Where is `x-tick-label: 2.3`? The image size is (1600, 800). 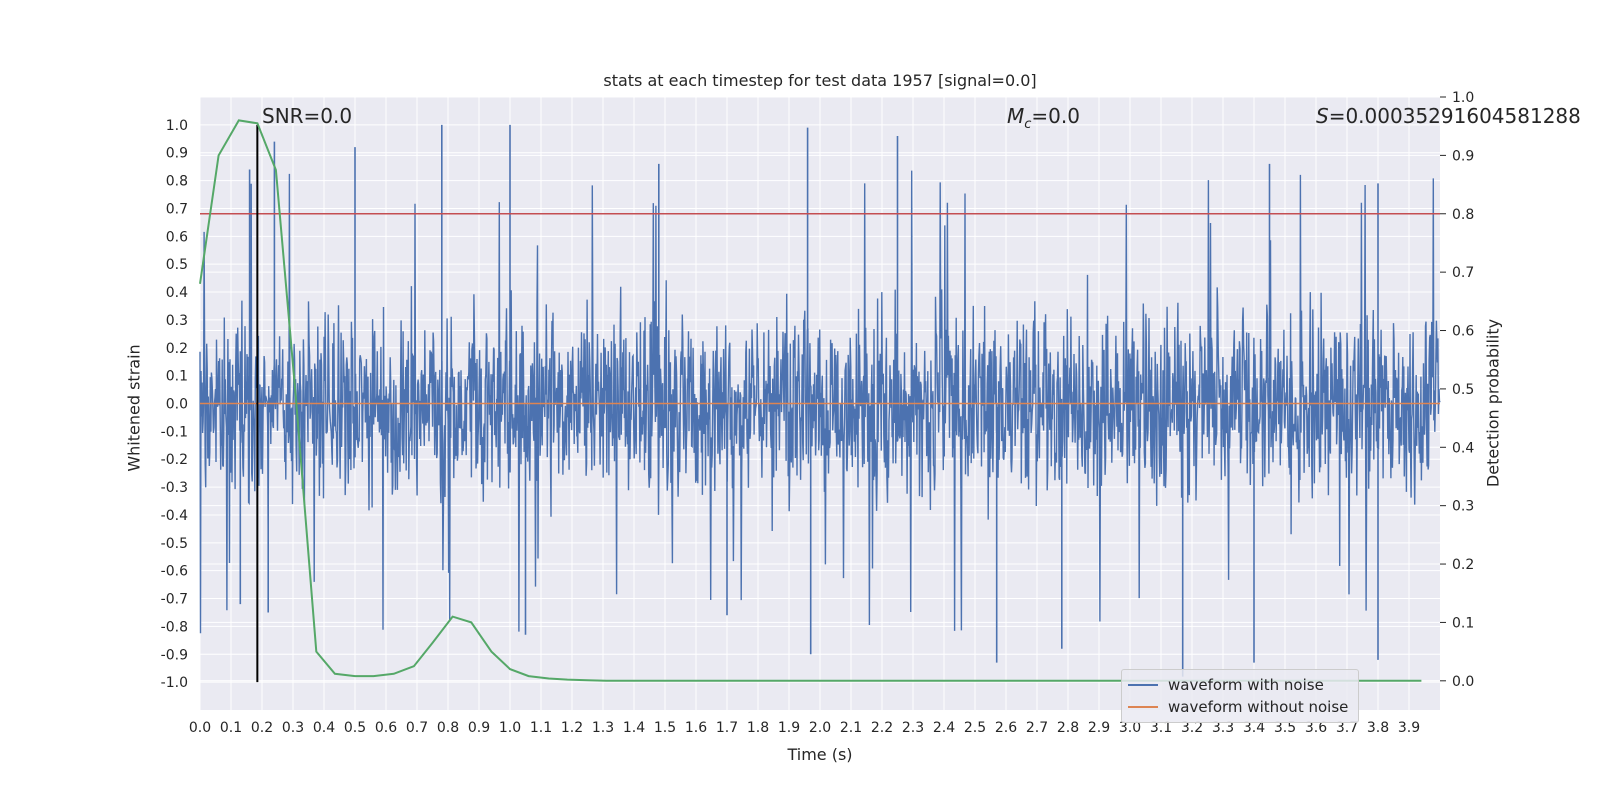 x-tick-label: 2.3 is located at coordinates (913, 728).